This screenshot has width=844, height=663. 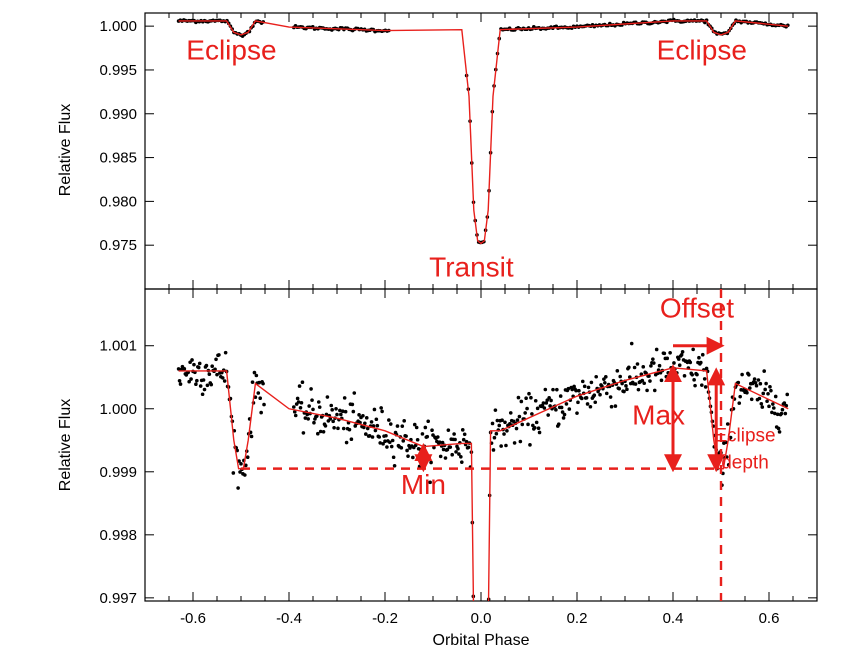 I want to click on ytick-label: 0.998, so click(x=118, y=535).